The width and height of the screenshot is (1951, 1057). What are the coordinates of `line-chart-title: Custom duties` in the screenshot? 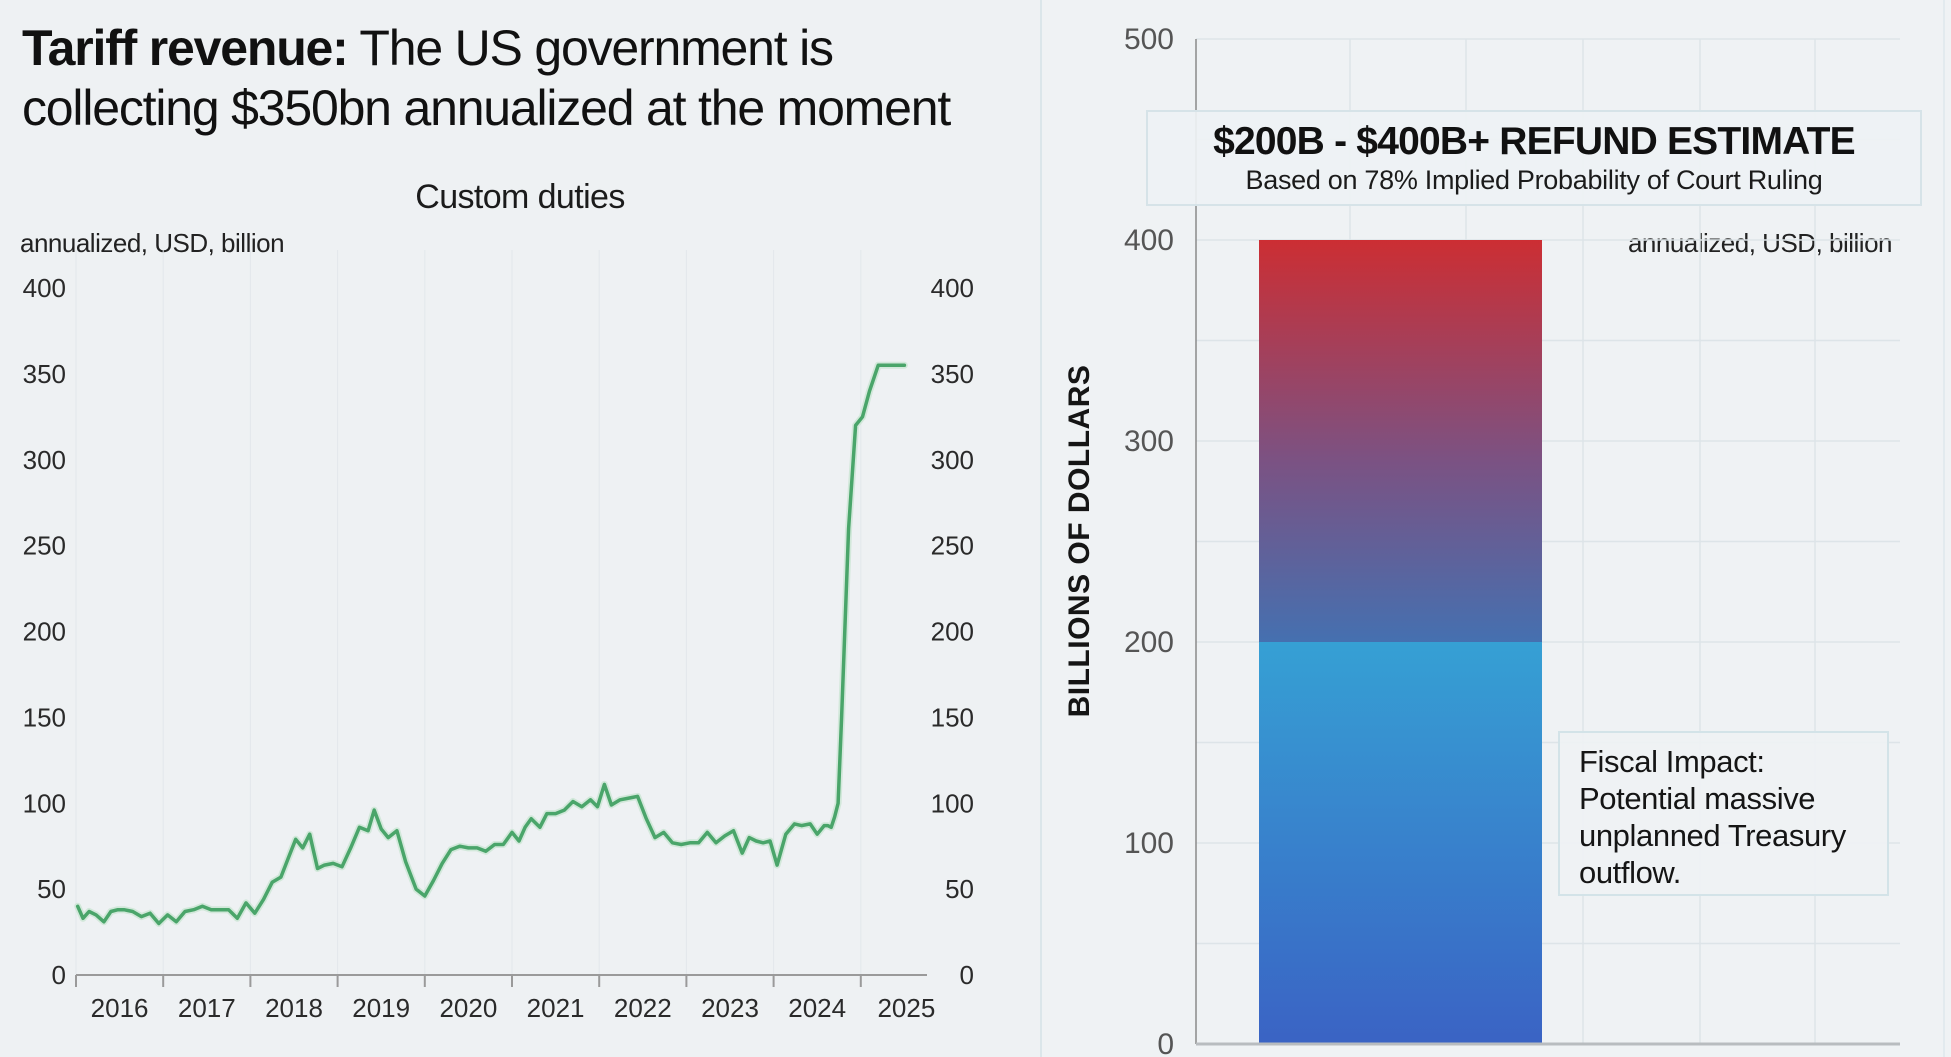 It's located at (520, 197).